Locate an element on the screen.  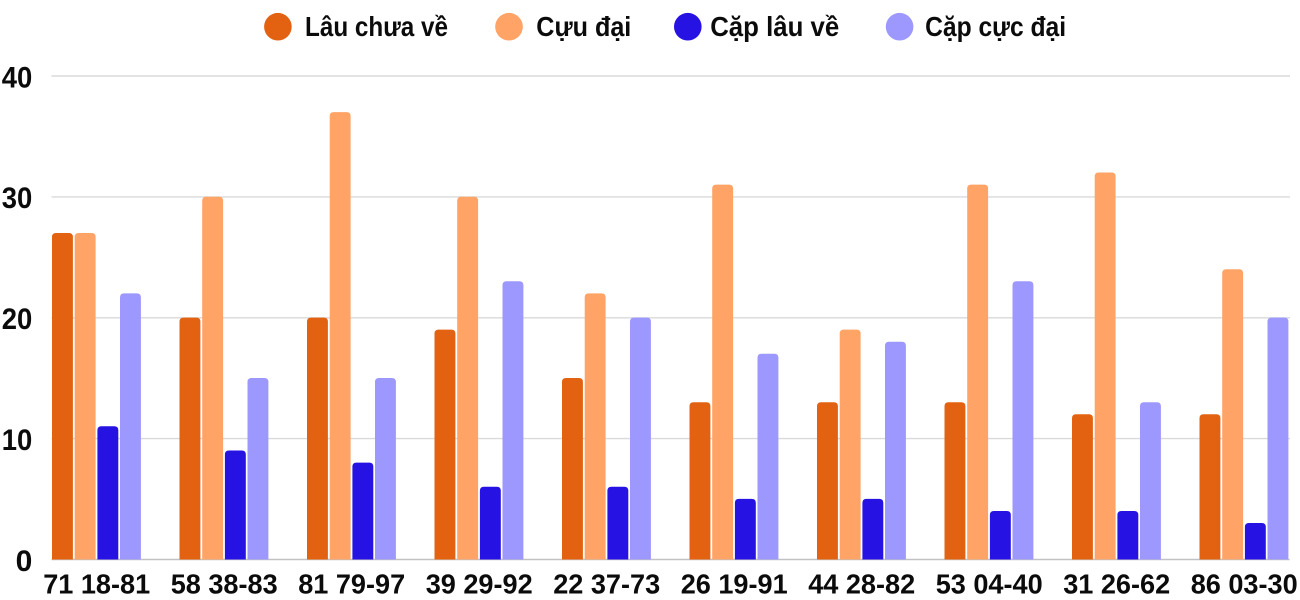
svg-text: 26 19-91 is located at coordinates (734, 583).